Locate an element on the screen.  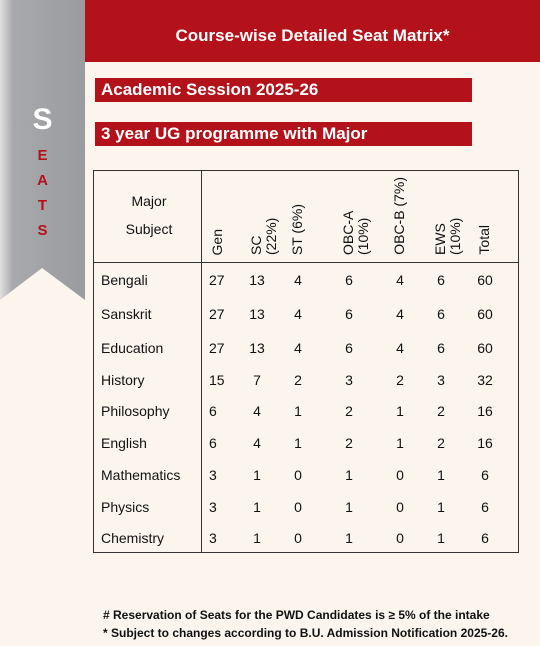
column-header: Total is located at coordinates (484, 240).